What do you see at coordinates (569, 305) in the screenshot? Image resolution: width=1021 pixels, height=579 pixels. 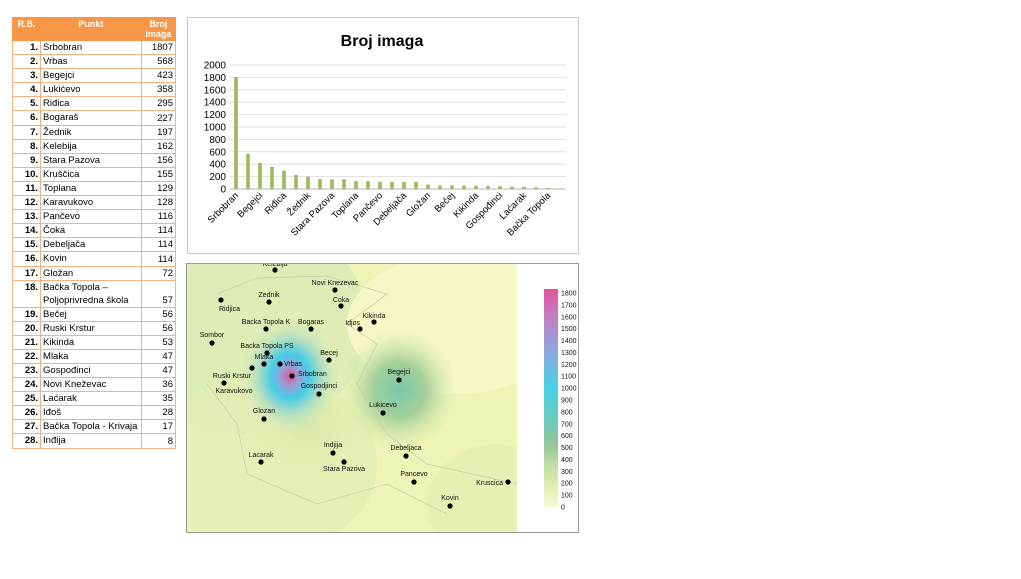 I see `colorbar-tick-label: 1700` at bounding box center [569, 305].